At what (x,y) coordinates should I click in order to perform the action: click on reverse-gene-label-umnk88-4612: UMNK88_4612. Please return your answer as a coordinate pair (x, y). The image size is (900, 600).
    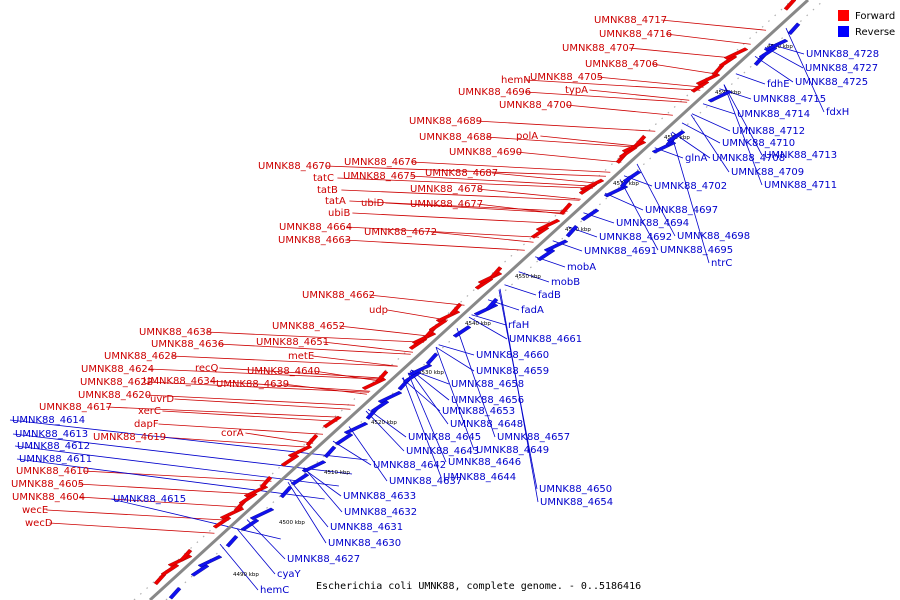
    Looking at the image, I should click on (53, 446).